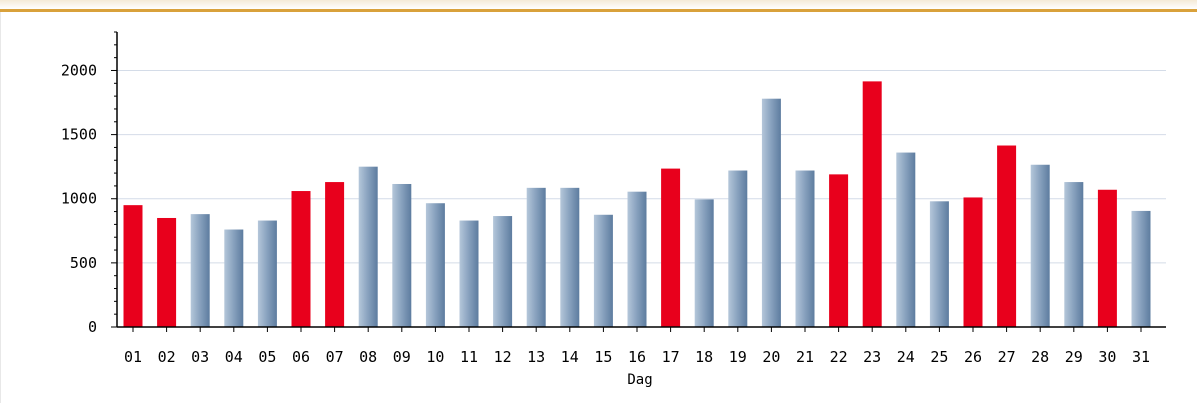 The height and width of the screenshot is (403, 1197). What do you see at coordinates (92, 327) in the screenshot?
I see `y-tick-label-0: 0` at bounding box center [92, 327].